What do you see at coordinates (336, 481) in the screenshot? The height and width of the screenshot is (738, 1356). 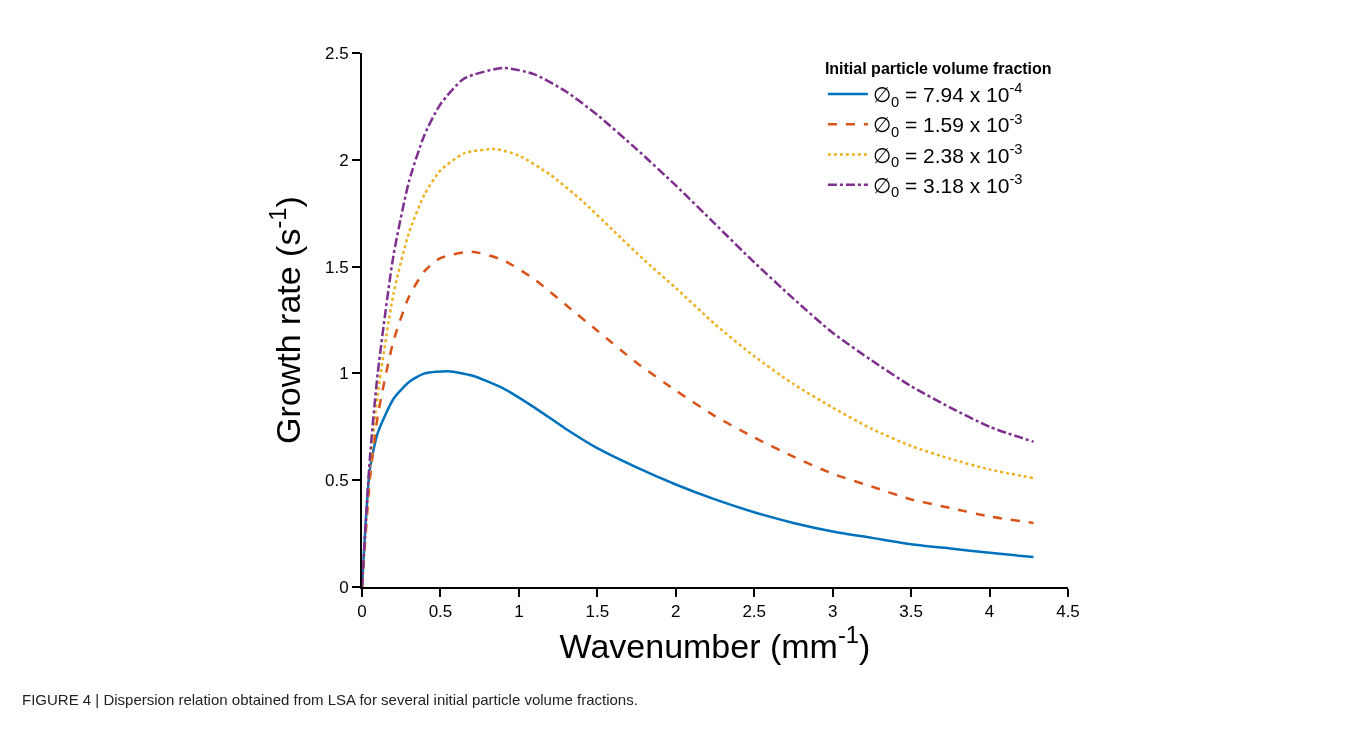 I see `y-tick-label: 0.5` at bounding box center [336, 481].